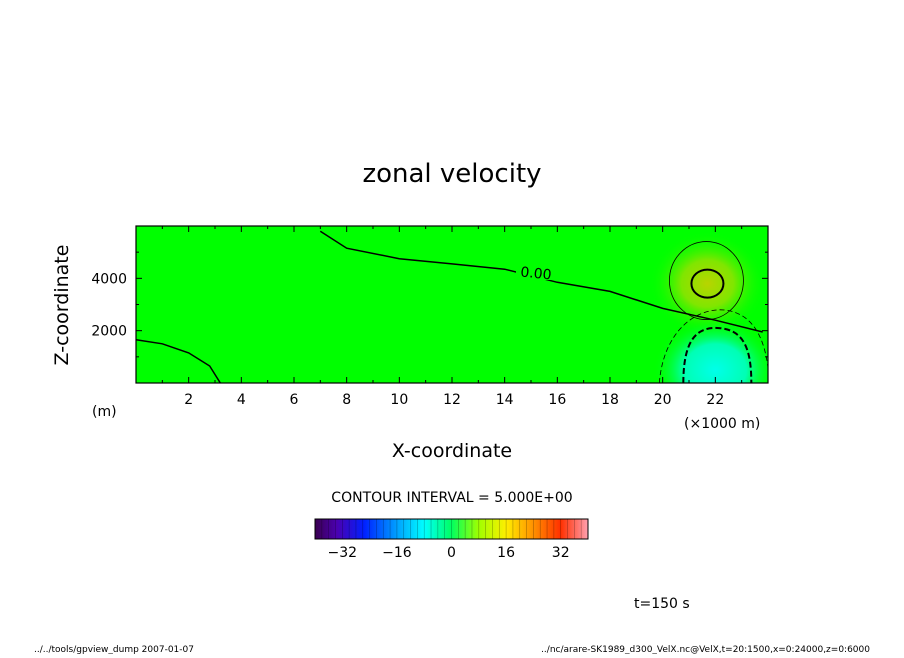 The image size is (904, 658). What do you see at coordinates (506, 553) in the screenshot?
I see `colorbar-tick-label: 16` at bounding box center [506, 553].